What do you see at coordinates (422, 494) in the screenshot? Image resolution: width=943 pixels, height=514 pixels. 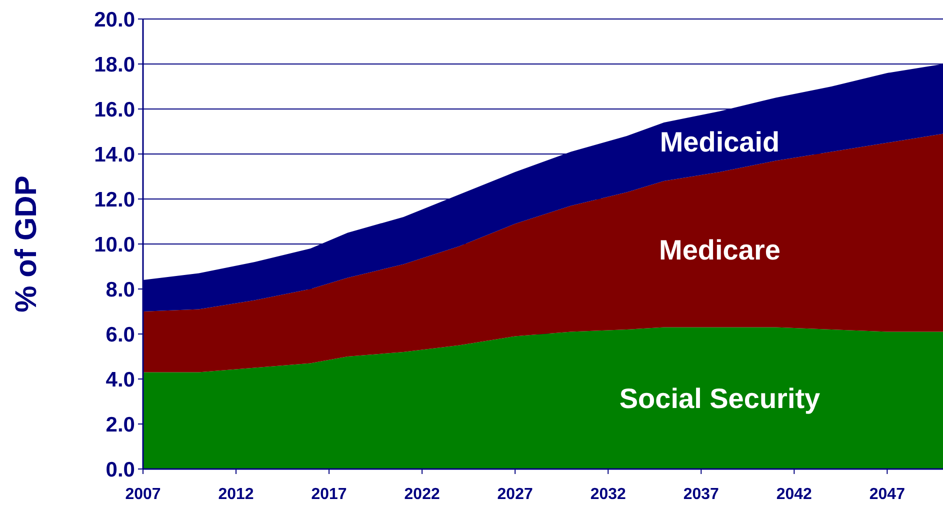 I see `x-tick-label: 2022` at bounding box center [422, 494].